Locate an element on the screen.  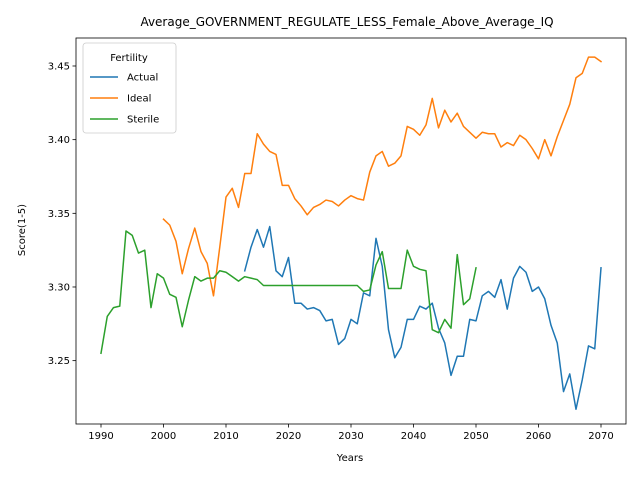
legend-box is located at coordinates (129, 88).